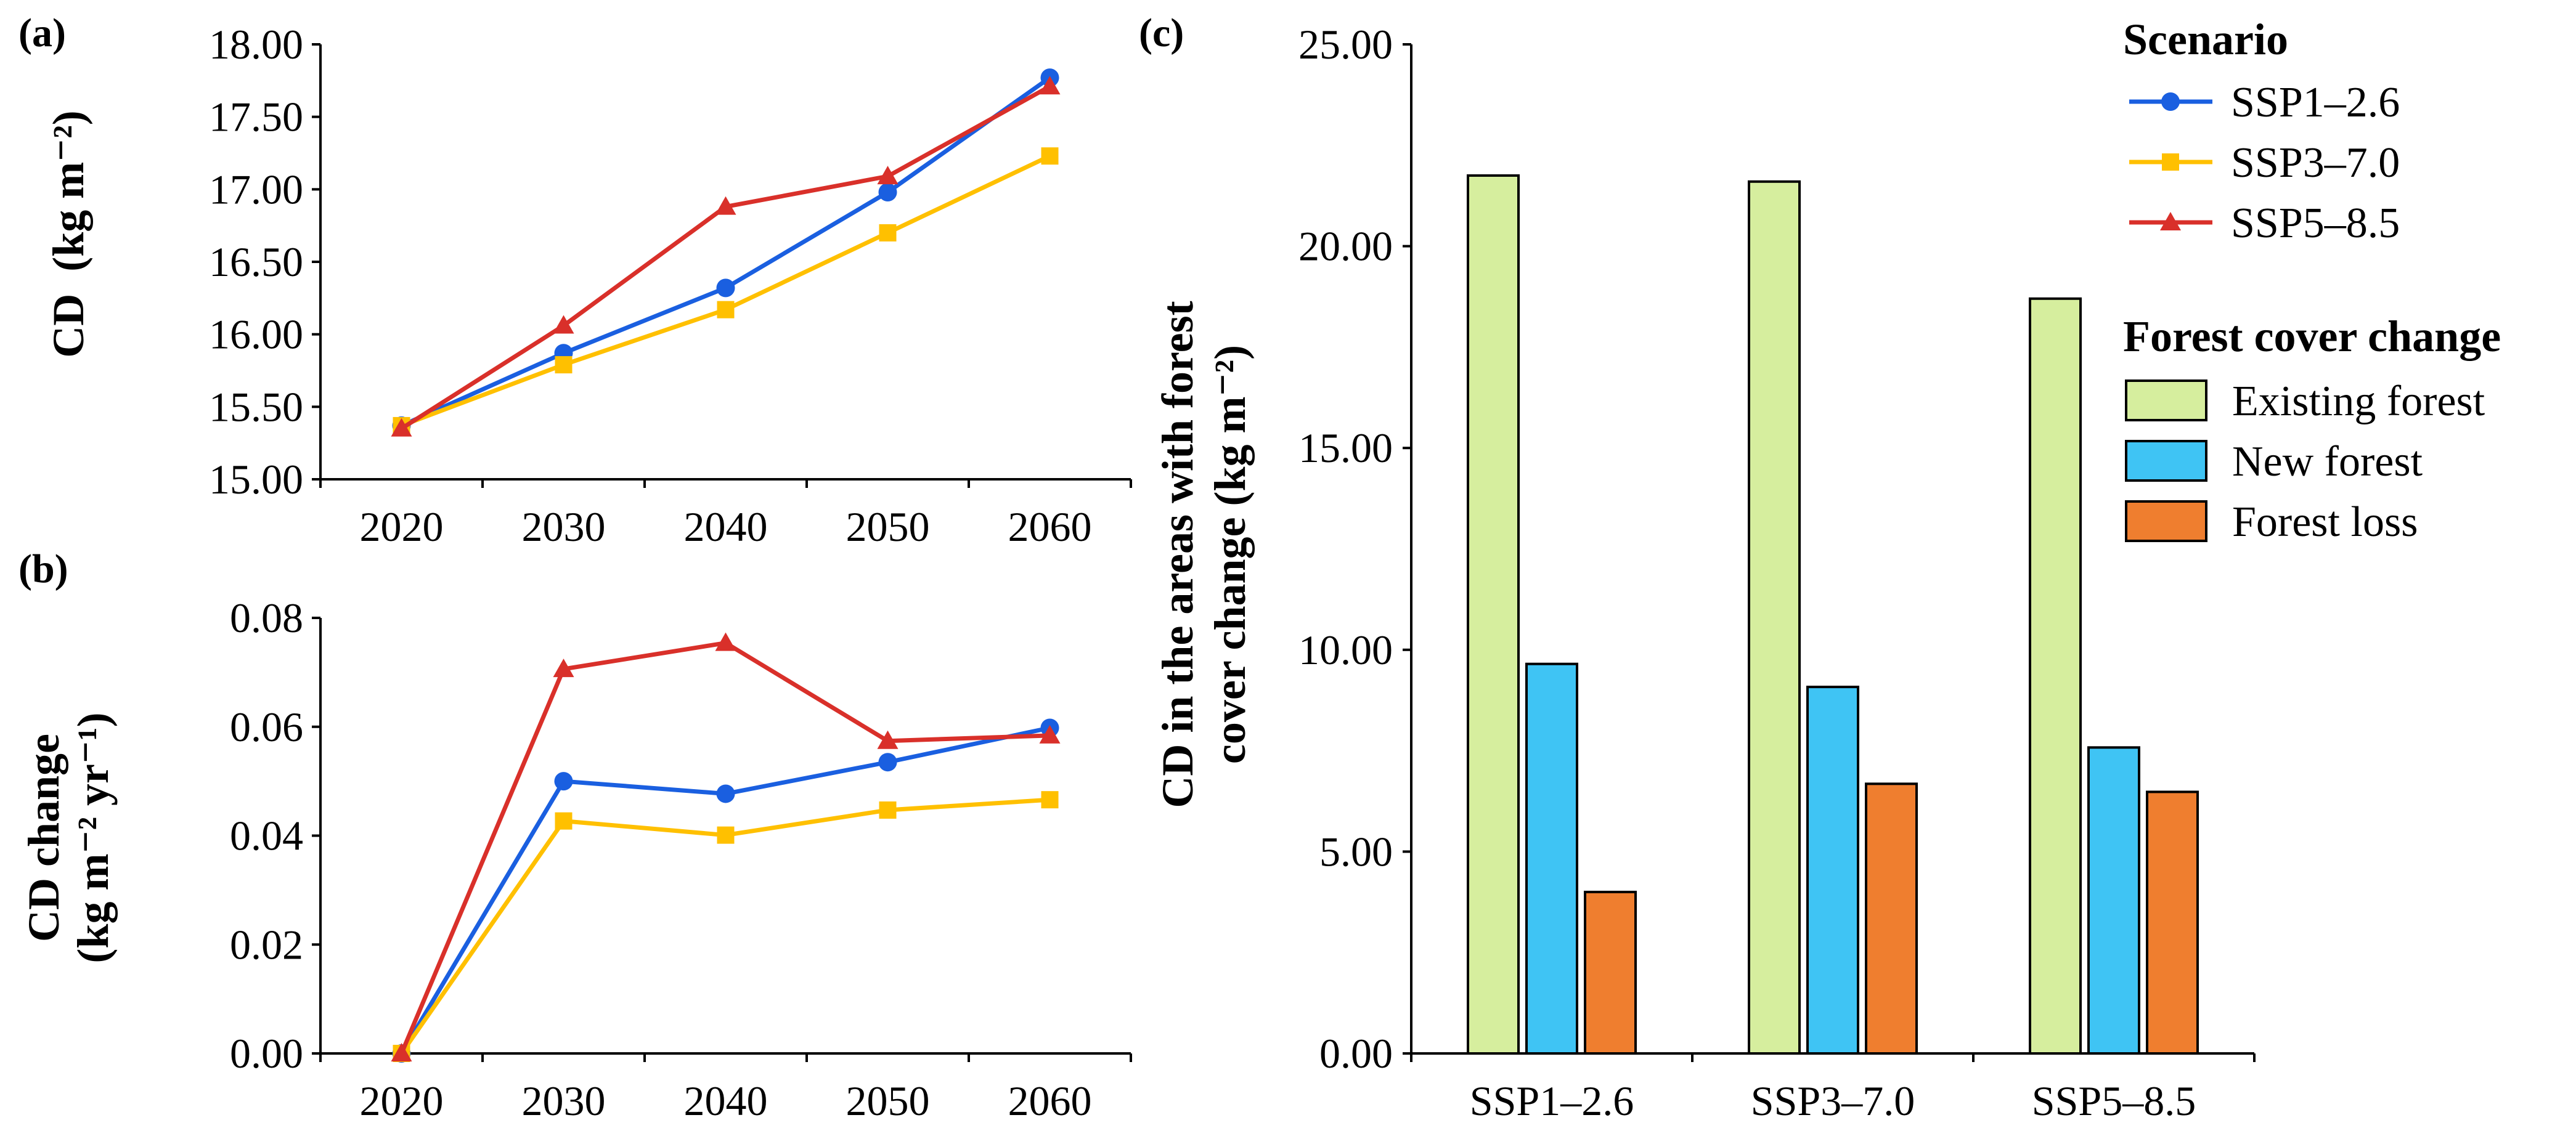 The height and width of the screenshot is (1144, 2576). Describe the element at coordinates (1050, 526) in the screenshot. I see `a-x-tick-label: 2060` at that location.